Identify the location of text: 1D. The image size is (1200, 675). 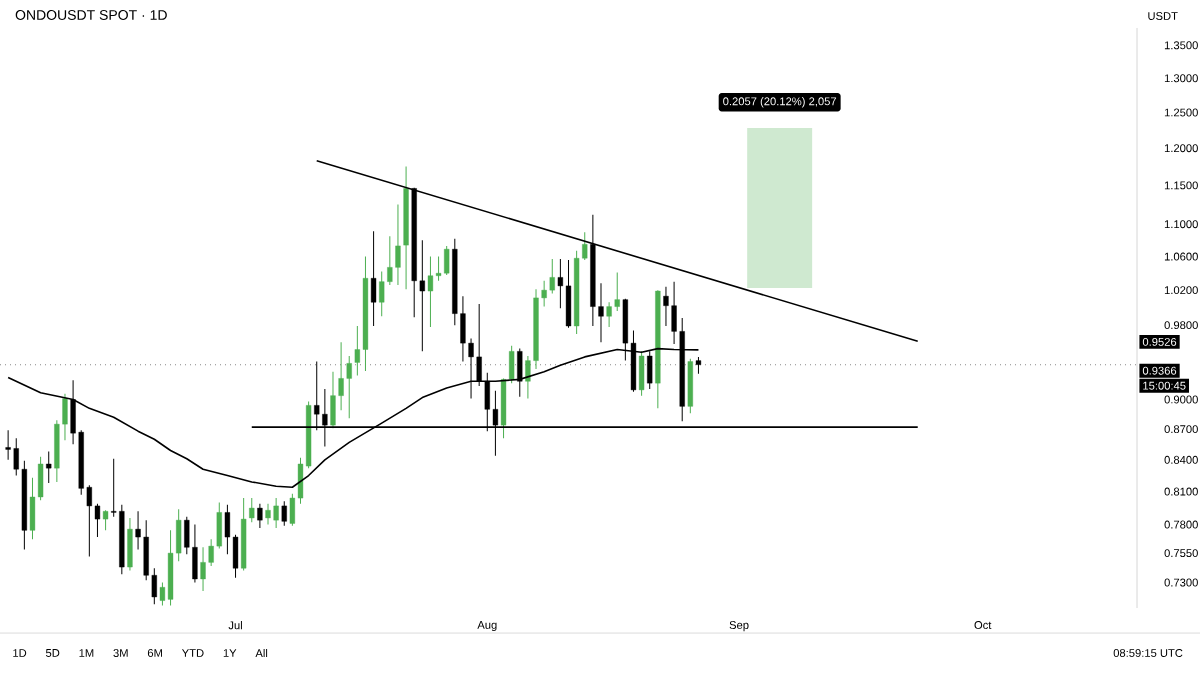
(20, 653).